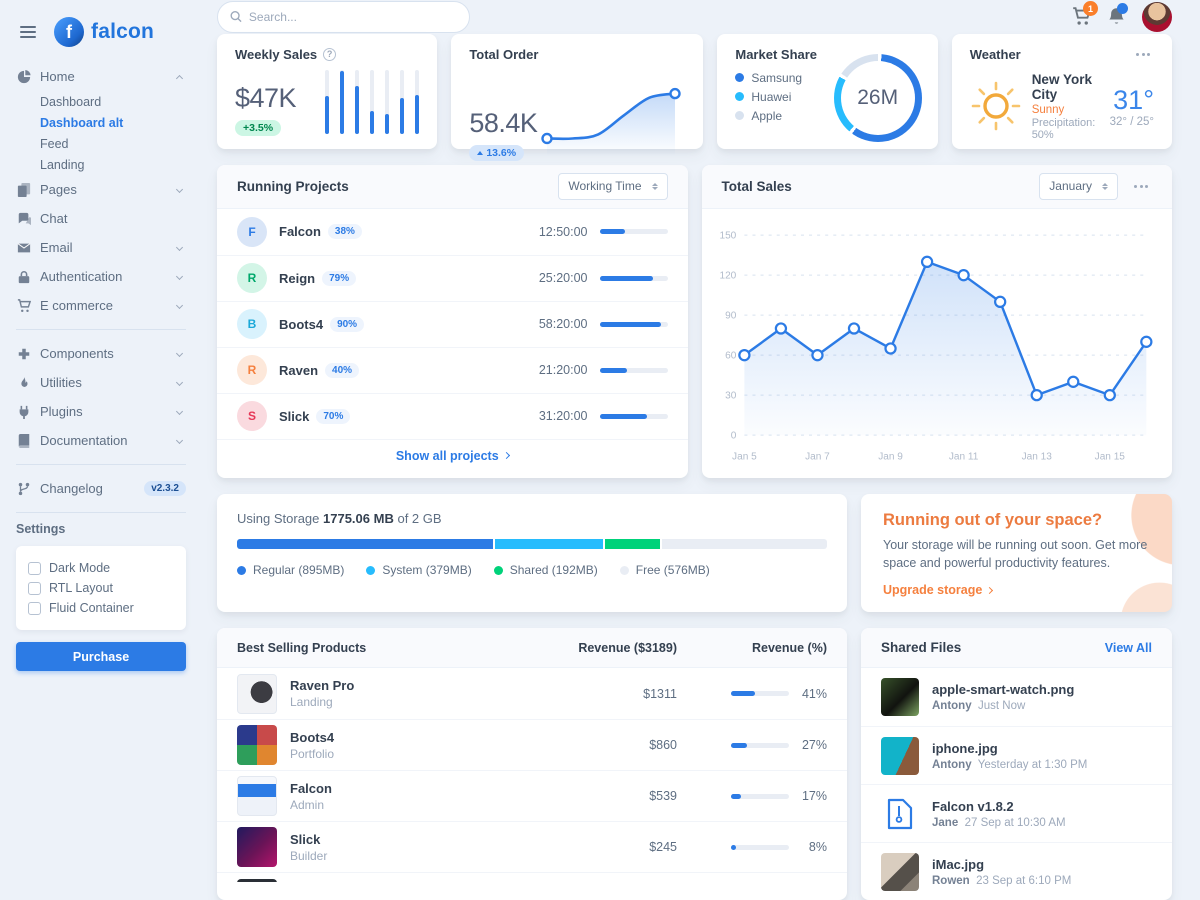  Describe the element at coordinates (352, 16) in the screenshot. I see `search-input` at that location.